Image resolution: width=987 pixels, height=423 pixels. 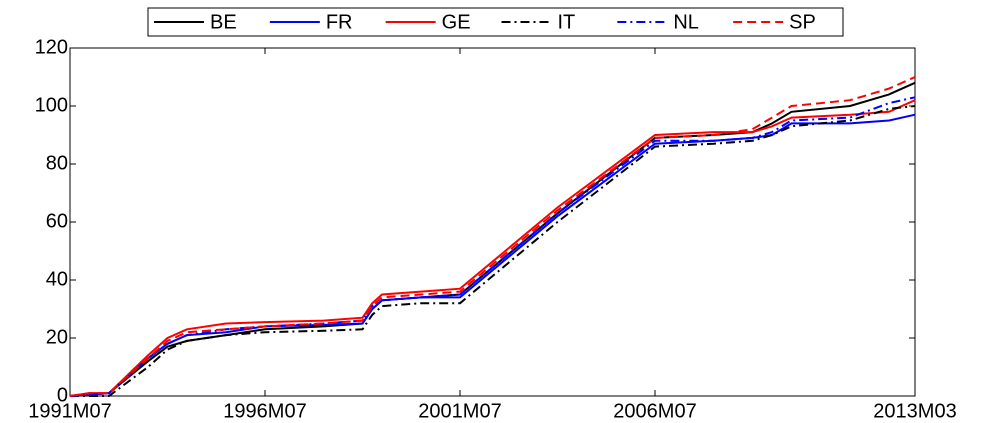 What do you see at coordinates (57, 279) in the screenshot?
I see `y-tick-label: 40` at bounding box center [57, 279].